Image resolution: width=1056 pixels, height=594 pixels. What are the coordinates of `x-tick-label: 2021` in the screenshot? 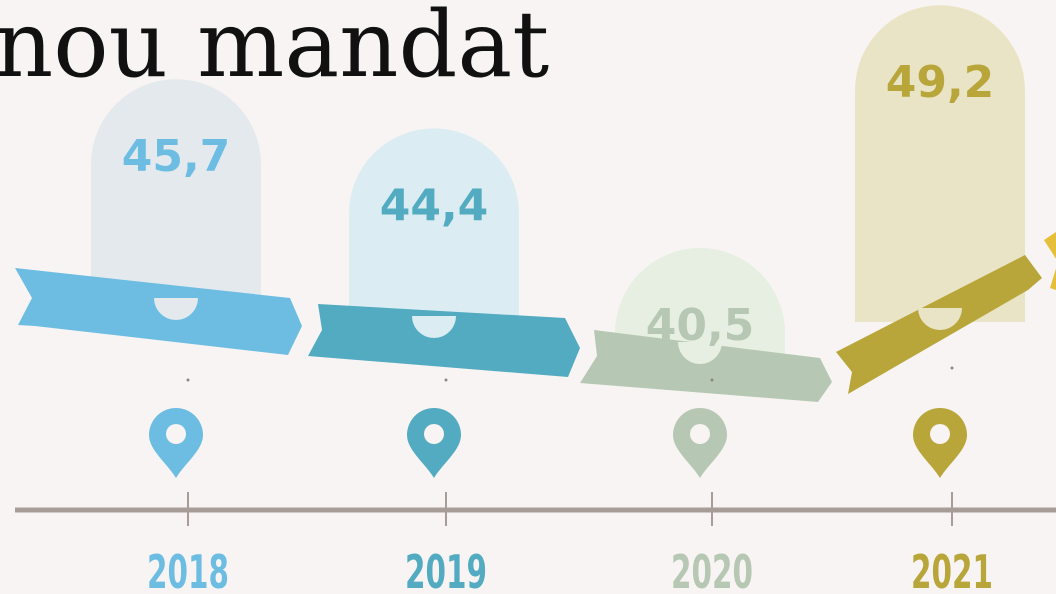 It's located at (952, 569).